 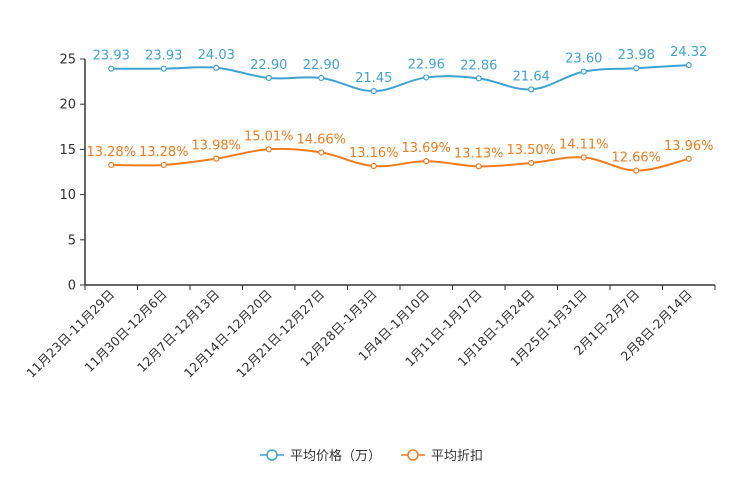 What do you see at coordinates (426, 148) in the screenshot?
I see `data-label: 13.69%` at bounding box center [426, 148].